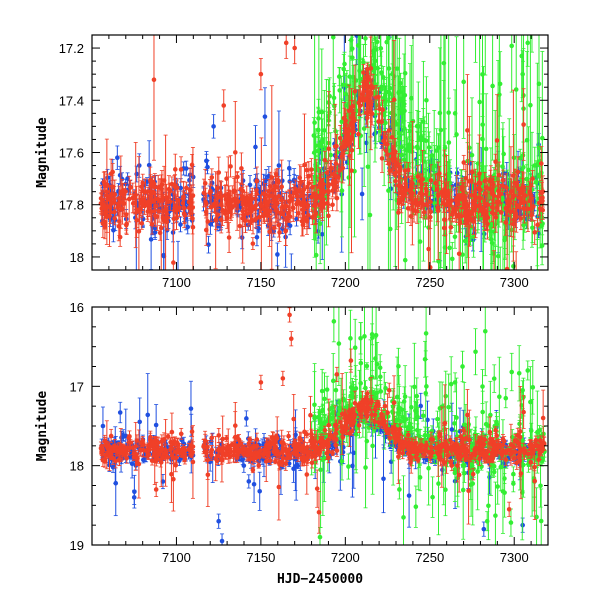  What do you see at coordinates (71, 153) in the screenshot?
I see `y-tick-label: 17.6` at bounding box center [71, 153].